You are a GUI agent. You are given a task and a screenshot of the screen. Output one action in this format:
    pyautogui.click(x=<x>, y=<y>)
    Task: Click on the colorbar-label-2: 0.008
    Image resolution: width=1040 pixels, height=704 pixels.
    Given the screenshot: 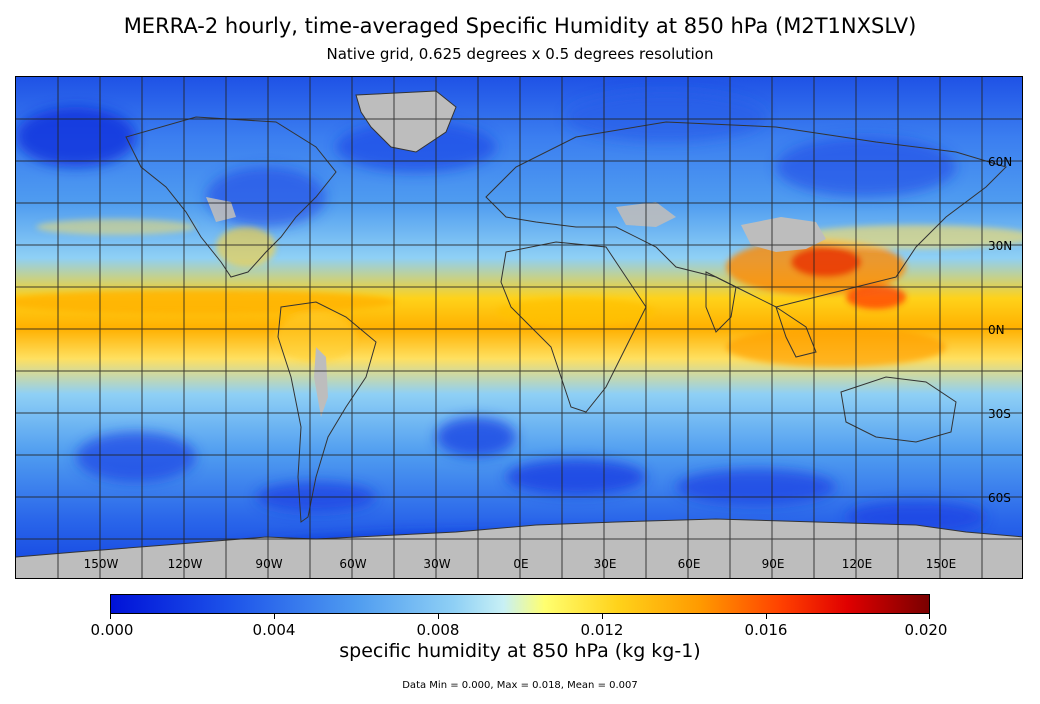 What is the action you would take?
    pyautogui.click(x=438, y=630)
    